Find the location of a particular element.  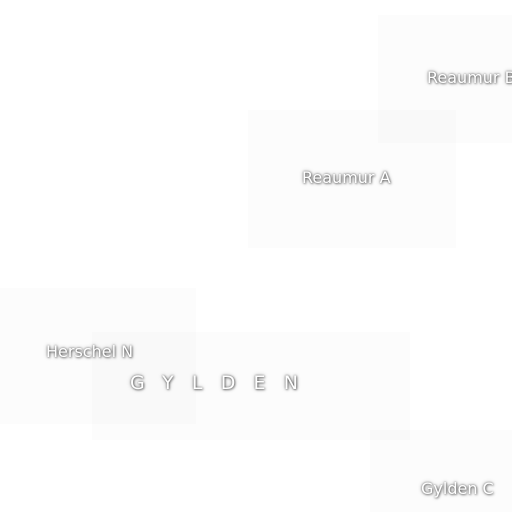

feature-label-reaumur-a: Reaumur A is located at coordinates (346, 177).